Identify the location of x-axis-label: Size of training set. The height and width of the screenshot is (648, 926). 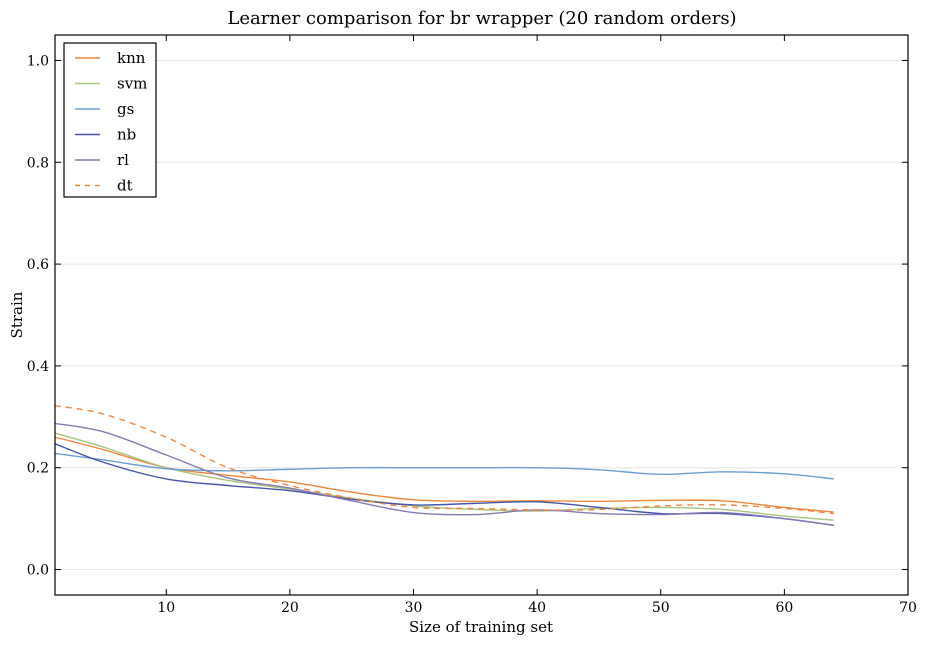
(481, 627).